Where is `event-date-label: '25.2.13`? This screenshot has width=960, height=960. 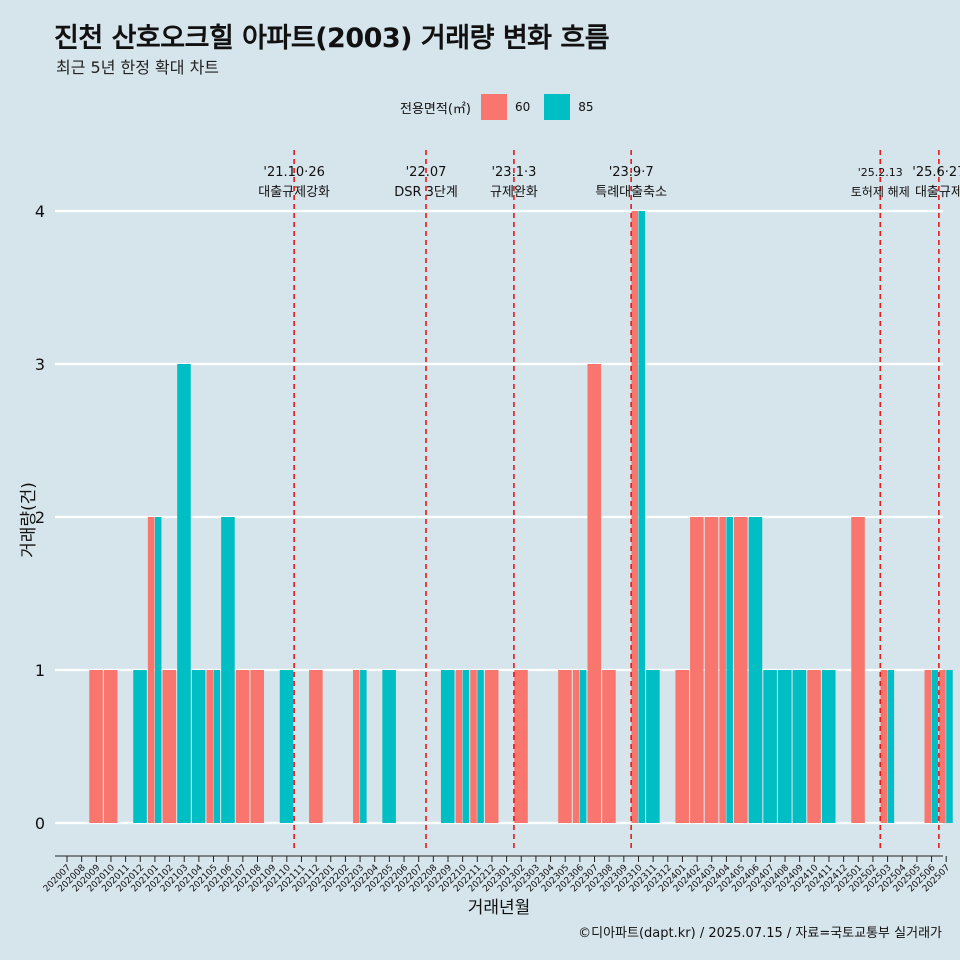 event-date-label: '25.2.13 is located at coordinates (880, 172).